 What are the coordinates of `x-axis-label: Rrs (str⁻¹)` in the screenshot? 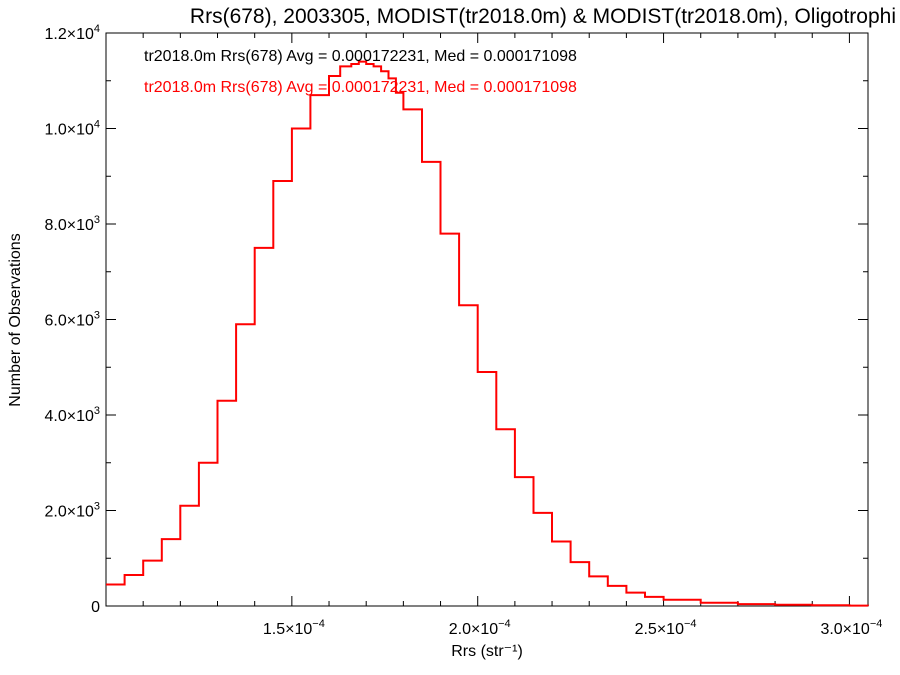 It's located at (487, 651).